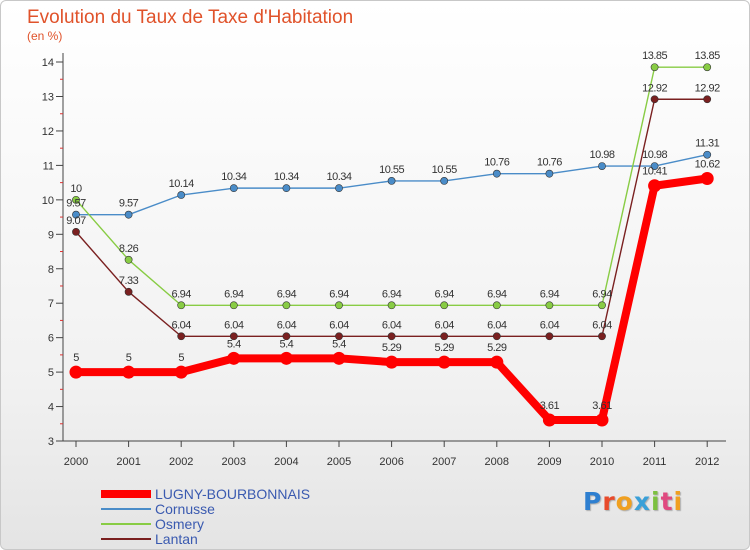 The image size is (750, 550). What do you see at coordinates (593, 501) in the screenshot?
I see `logo-letter: P` at bounding box center [593, 501].